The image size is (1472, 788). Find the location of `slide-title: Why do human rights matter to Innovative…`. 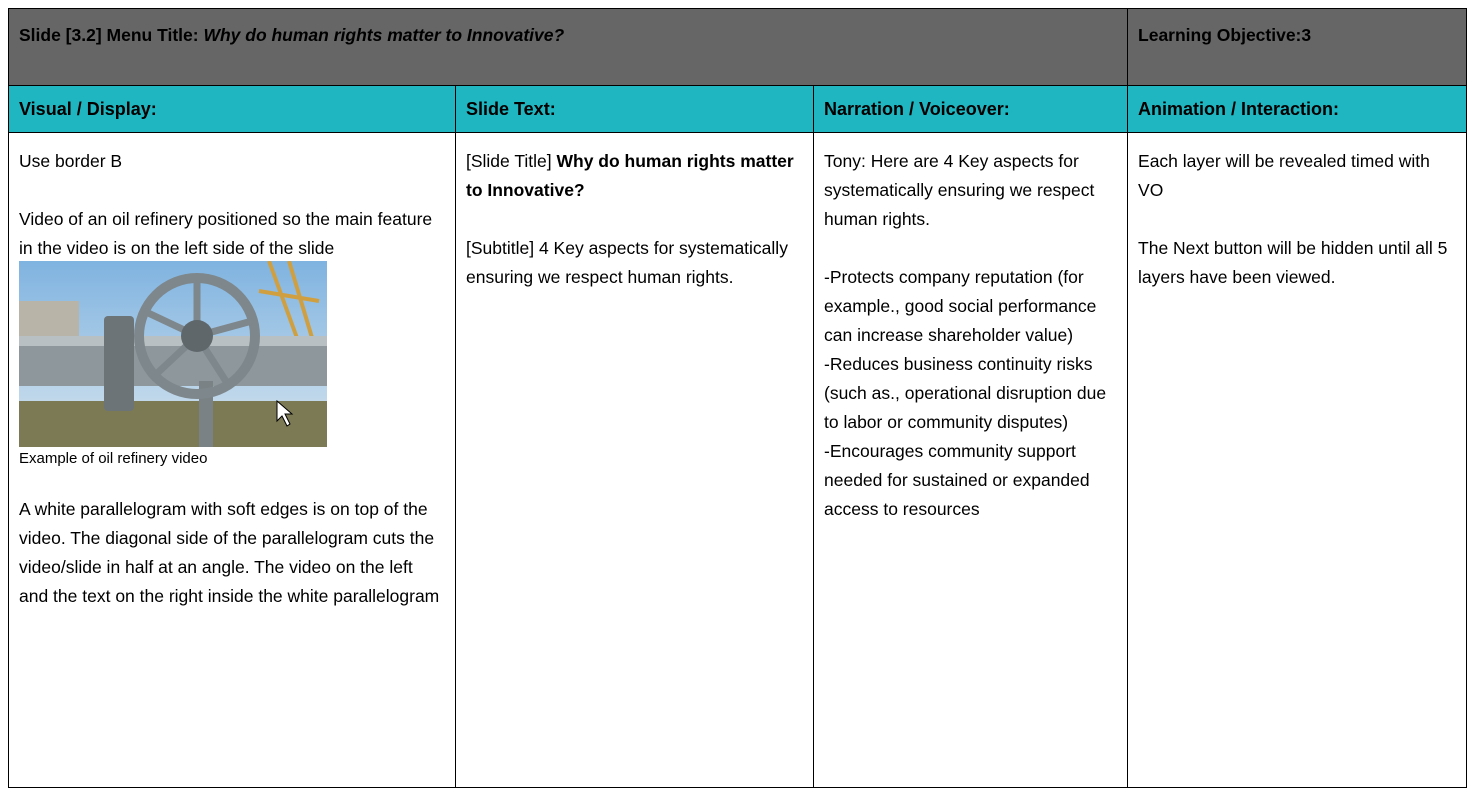

slide-title: Why do human rights matter to Innovative… is located at coordinates (630, 175).